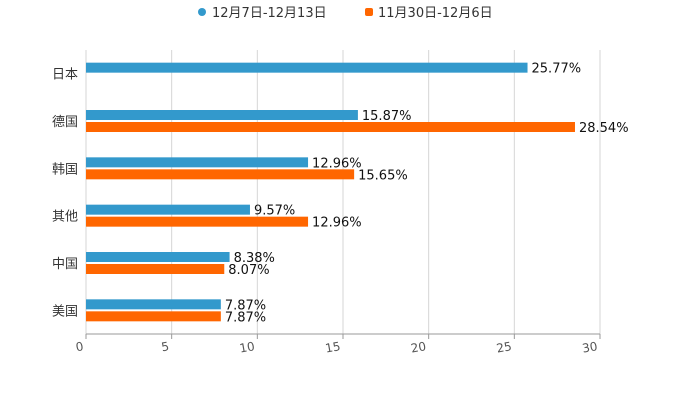 This screenshot has width=700, height=400. What do you see at coordinates (248, 270) in the screenshot?
I see `data-label-series-2-4: 8.07%` at bounding box center [248, 270].